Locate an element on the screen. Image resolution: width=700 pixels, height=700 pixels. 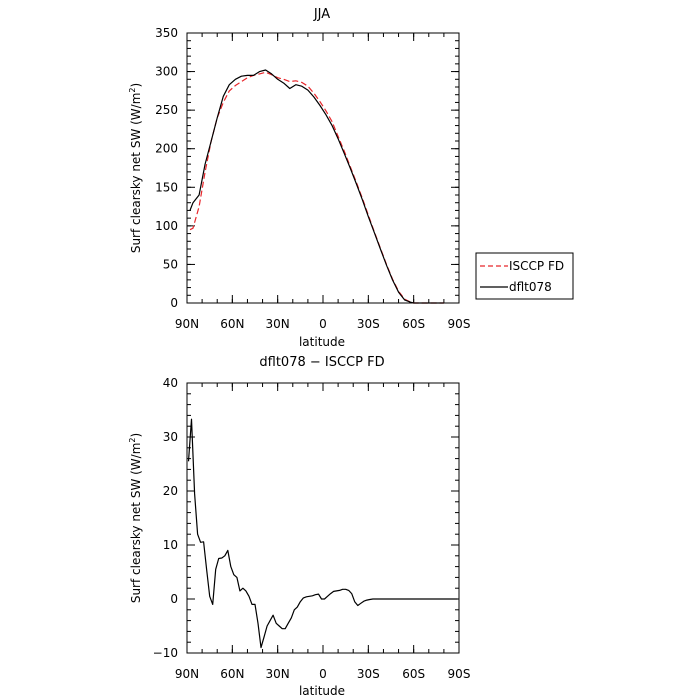
bottom-y-tick-label: 20 is located at coordinates (170, 491).